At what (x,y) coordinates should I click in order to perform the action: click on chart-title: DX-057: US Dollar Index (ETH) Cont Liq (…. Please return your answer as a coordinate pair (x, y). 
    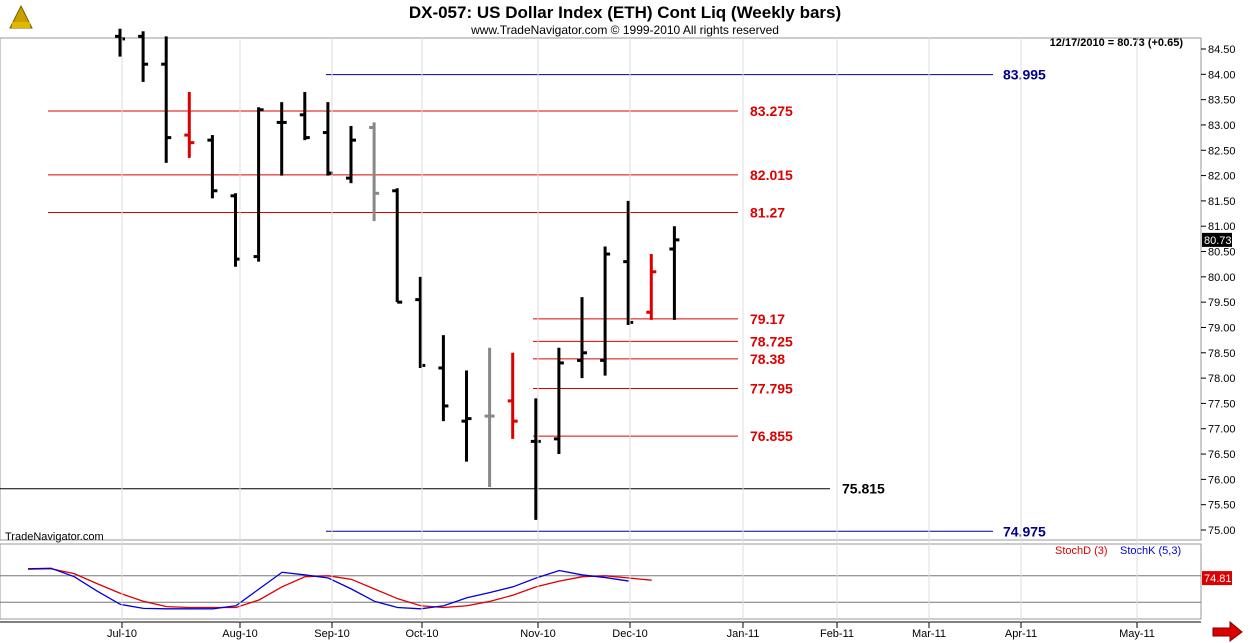
    Looking at the image, I should click on (625, 12).